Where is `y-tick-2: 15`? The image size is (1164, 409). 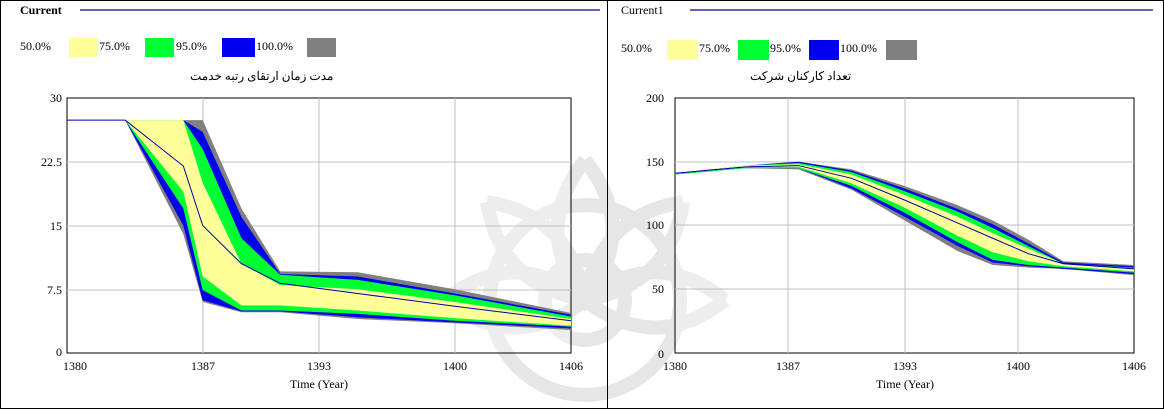 y-tick-2: 15 is located at coordinates (56, 226).